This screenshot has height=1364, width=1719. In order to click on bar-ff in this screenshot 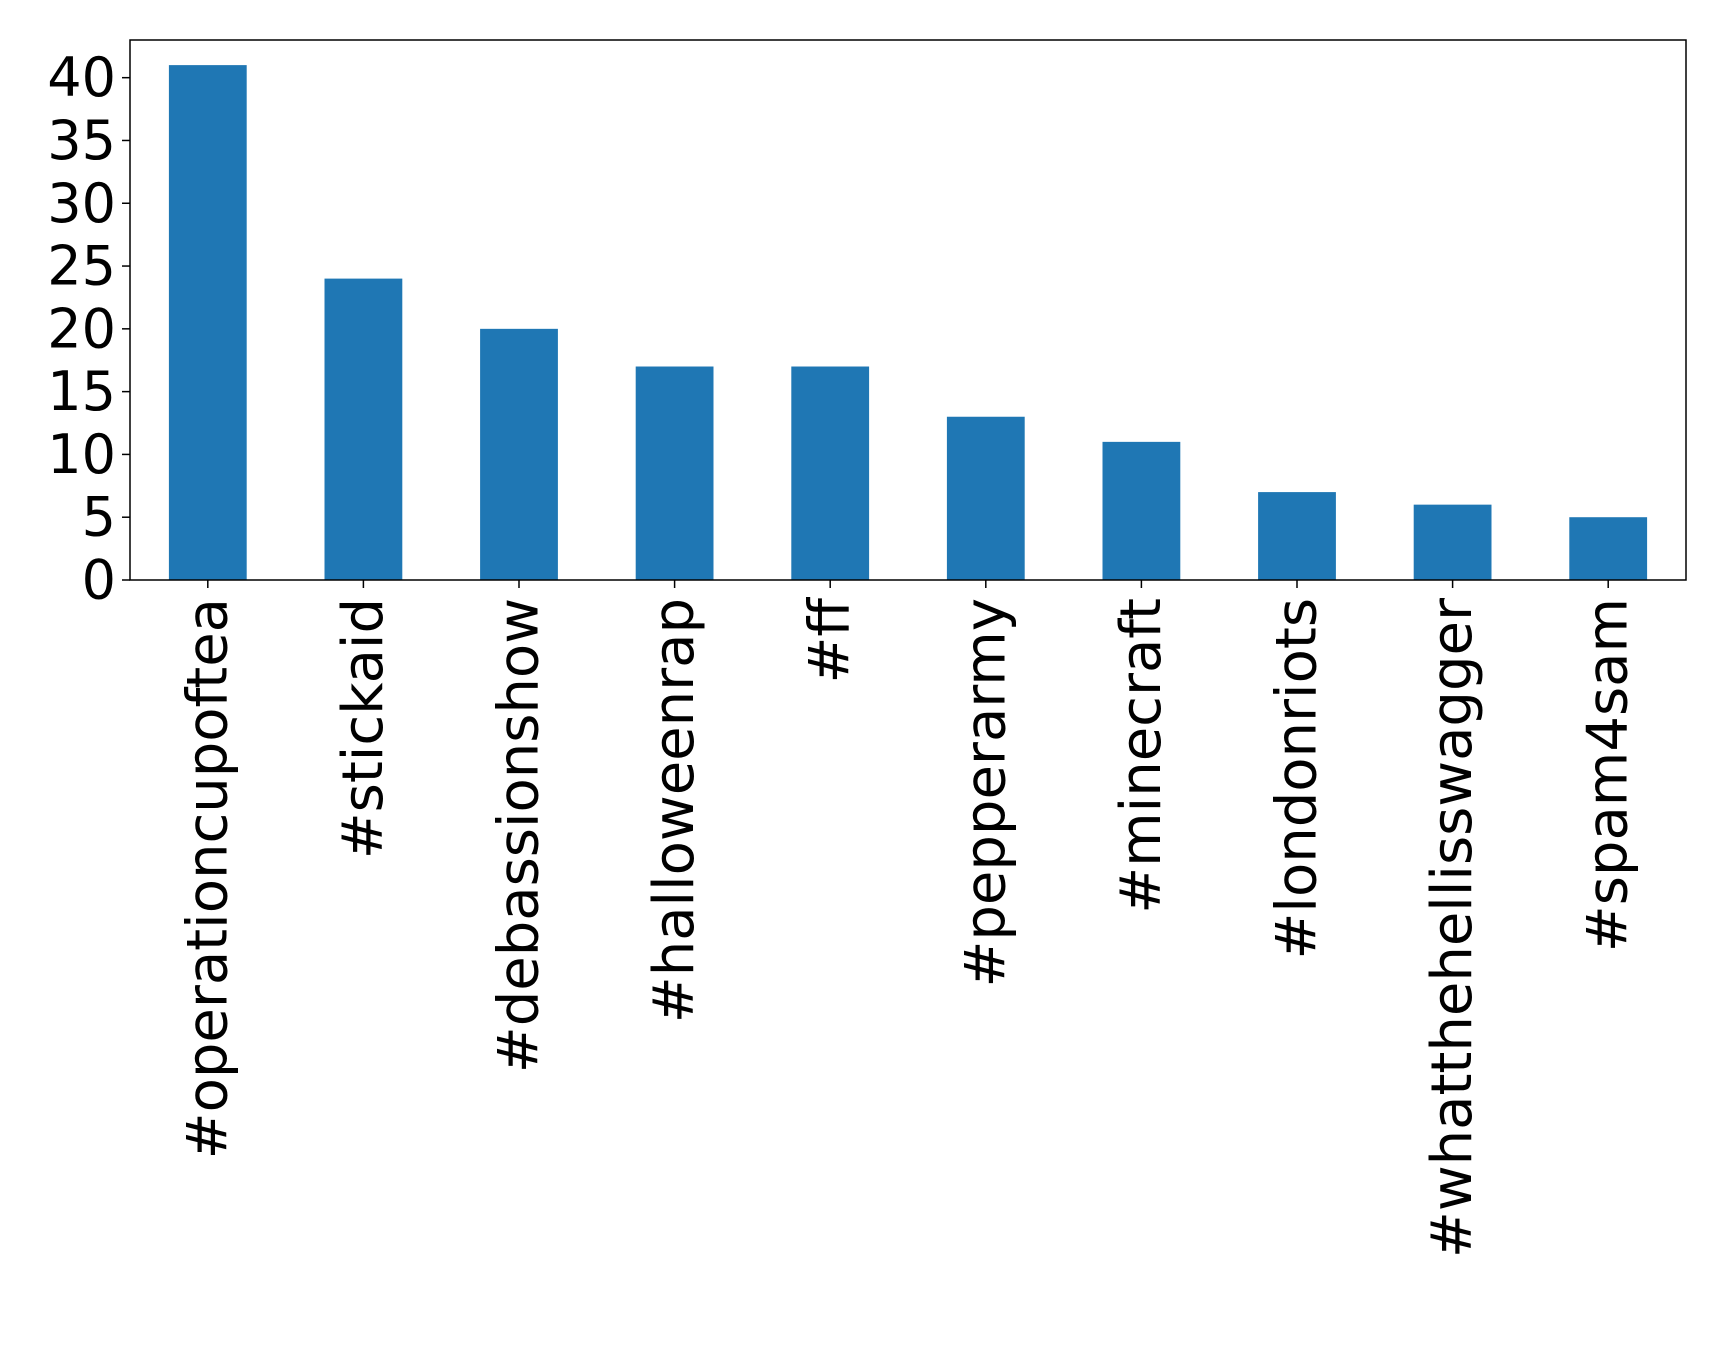, I will do `click(830, 473)`.